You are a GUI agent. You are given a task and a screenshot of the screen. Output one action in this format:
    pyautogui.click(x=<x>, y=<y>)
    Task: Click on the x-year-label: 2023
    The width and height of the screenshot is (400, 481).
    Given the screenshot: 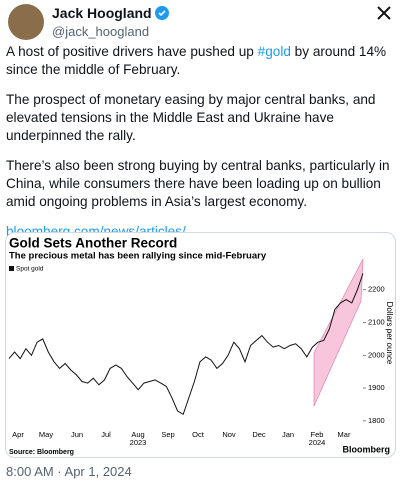 What is the action you would take?
    pyautogui.click(x=138, y=442)
    